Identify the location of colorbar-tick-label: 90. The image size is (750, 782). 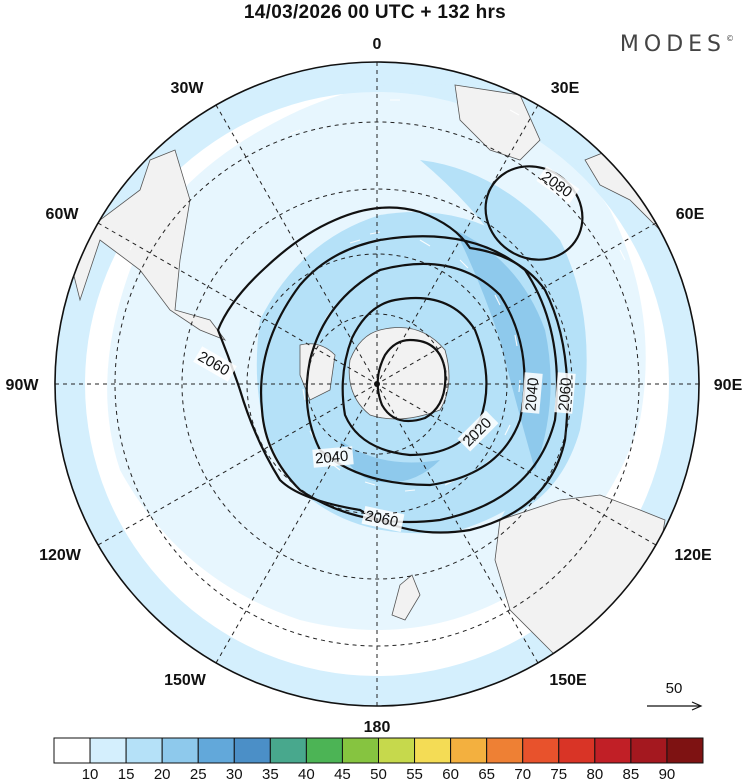
(667, 774).